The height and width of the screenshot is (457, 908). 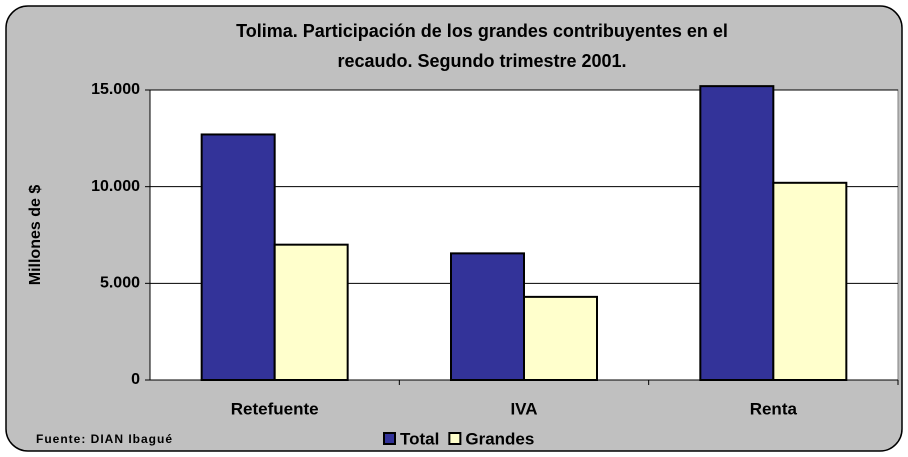 I want to click on x-tick-label: IVA, so click(x=523, y=408).